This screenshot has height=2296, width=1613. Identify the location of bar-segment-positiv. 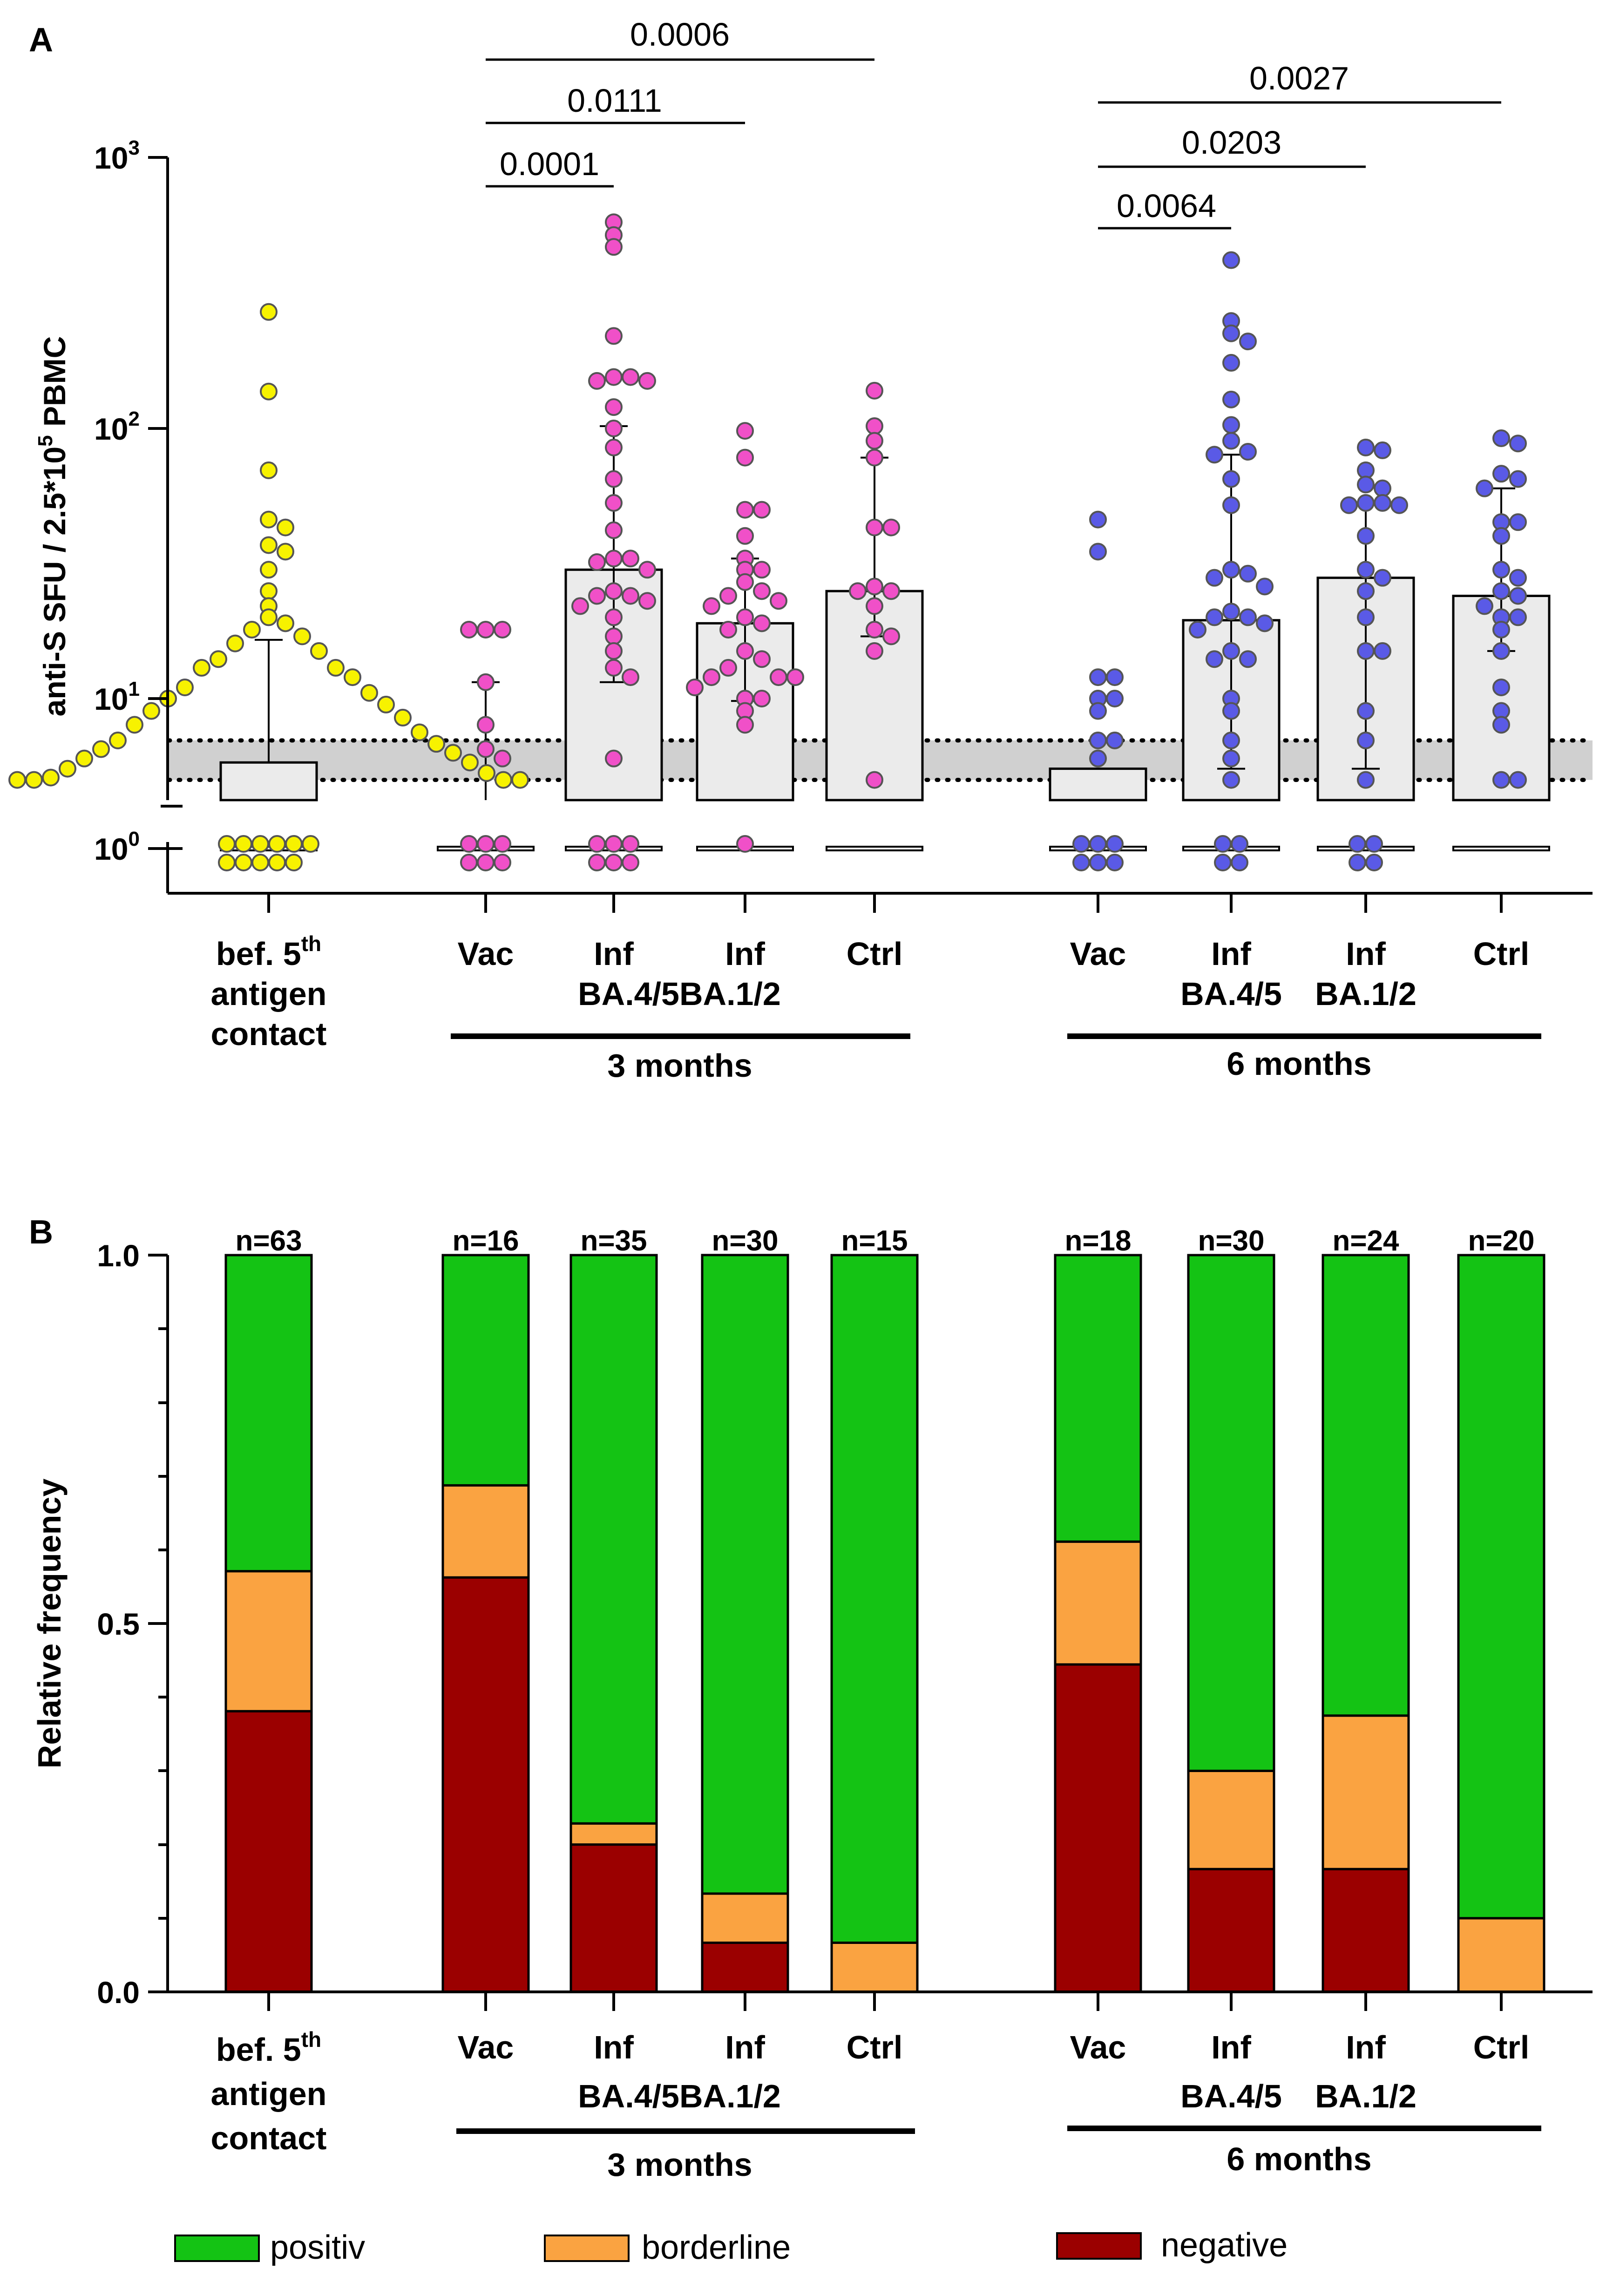
(874, 1599).